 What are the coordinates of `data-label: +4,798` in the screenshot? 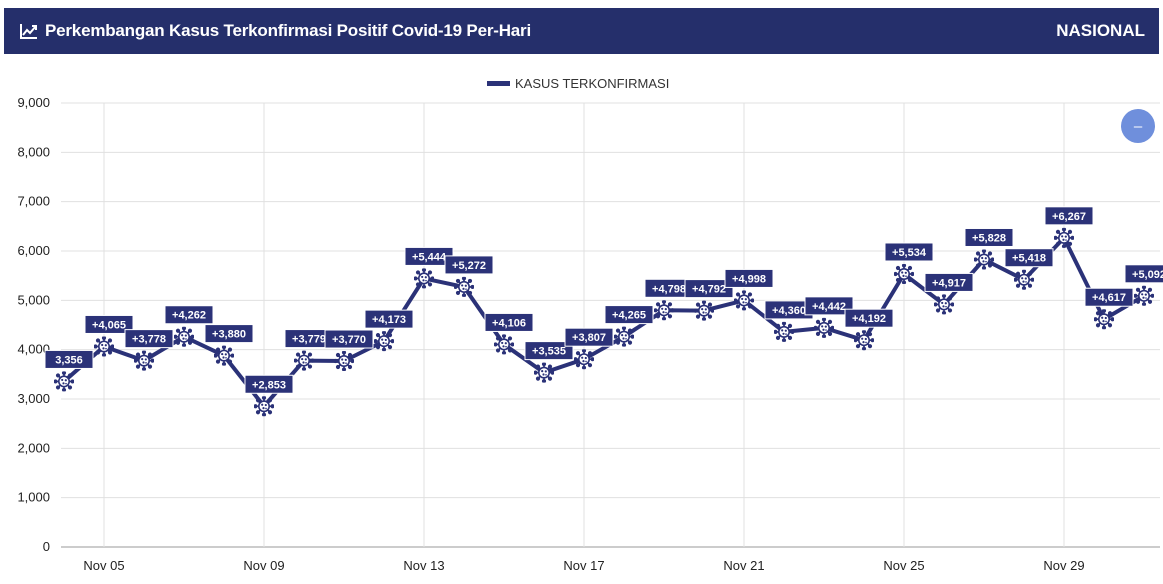 It's located at (669, 288).